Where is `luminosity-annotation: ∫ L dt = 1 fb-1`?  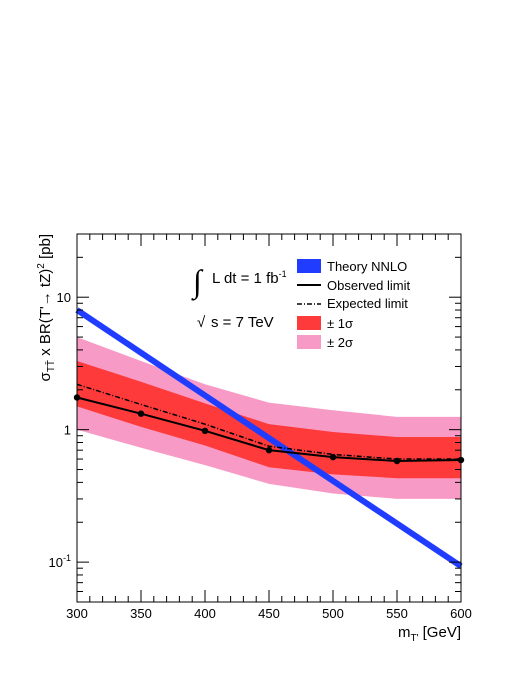 luminosity-annotation: ∫ L dt = 1 fb-1 is located at coordinates (239, 282).